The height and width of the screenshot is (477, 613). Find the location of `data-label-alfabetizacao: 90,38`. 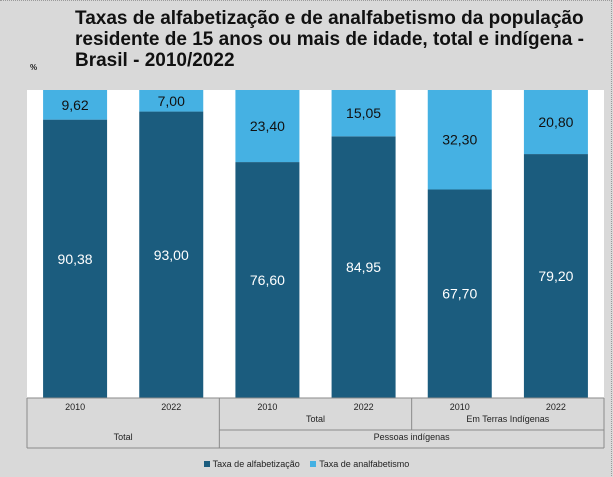

data-label-alfabetizacao: 90,38 is located at coordinates (75, 259).